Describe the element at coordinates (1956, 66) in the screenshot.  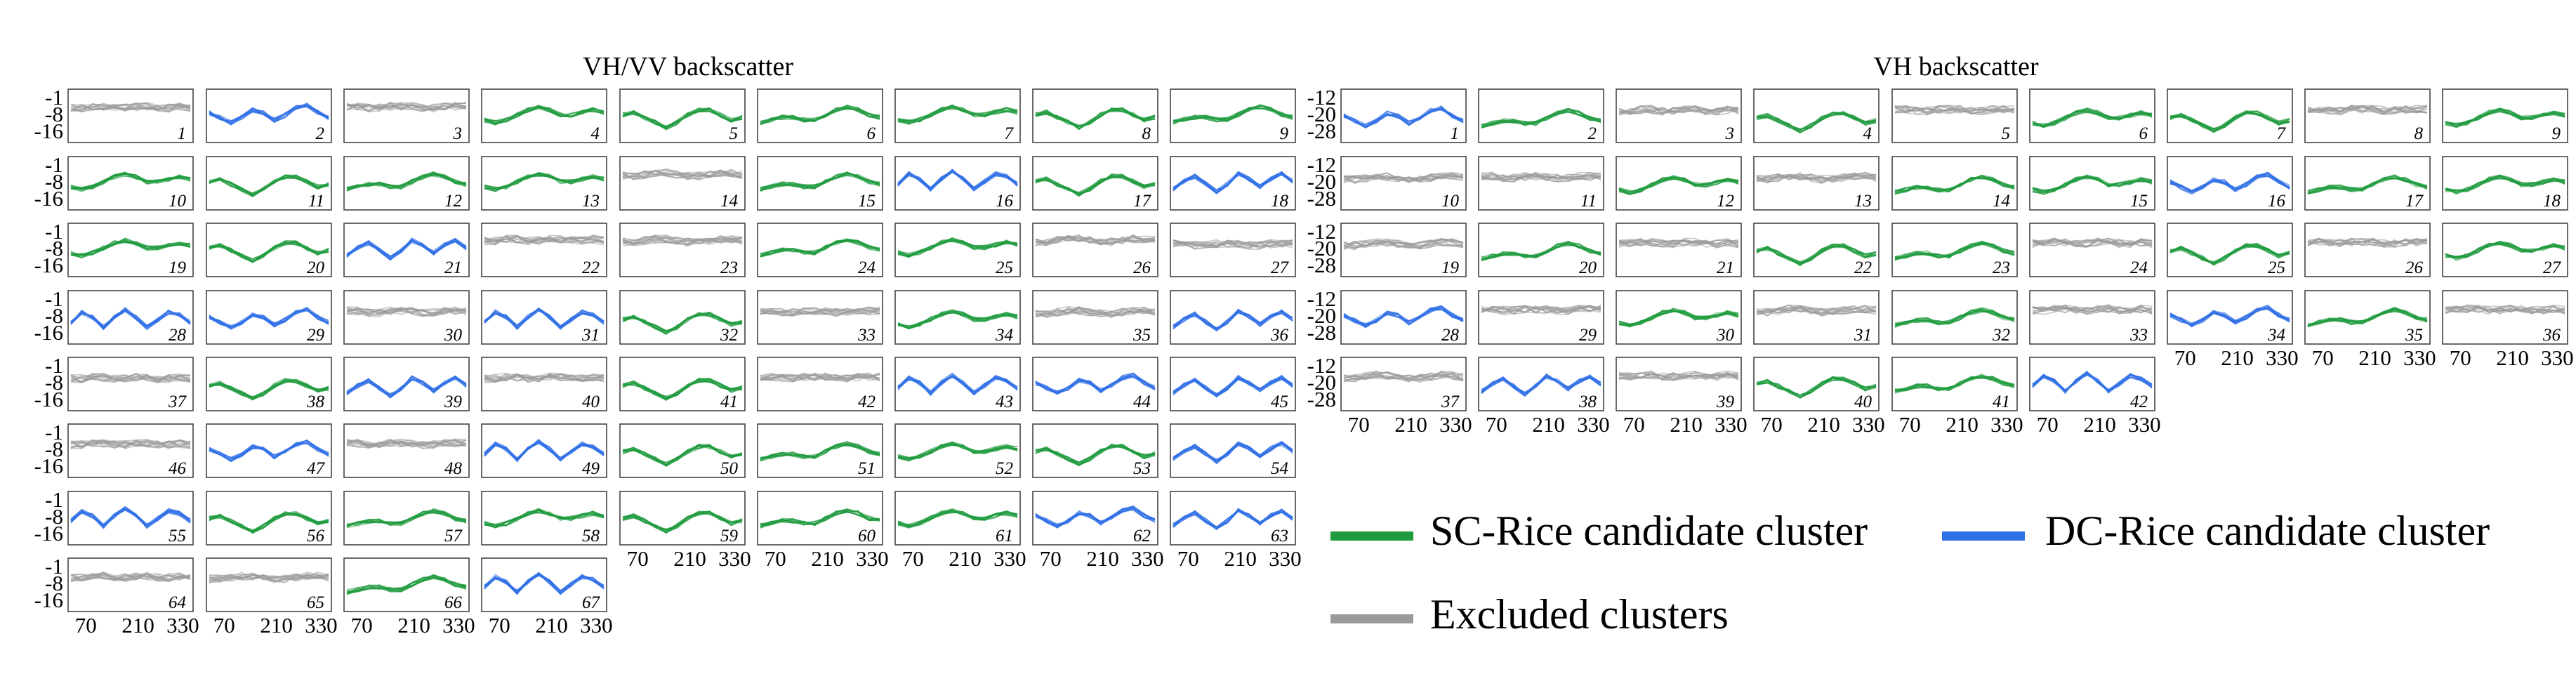
I see `panel-title-right: VH backscatter` at that location.